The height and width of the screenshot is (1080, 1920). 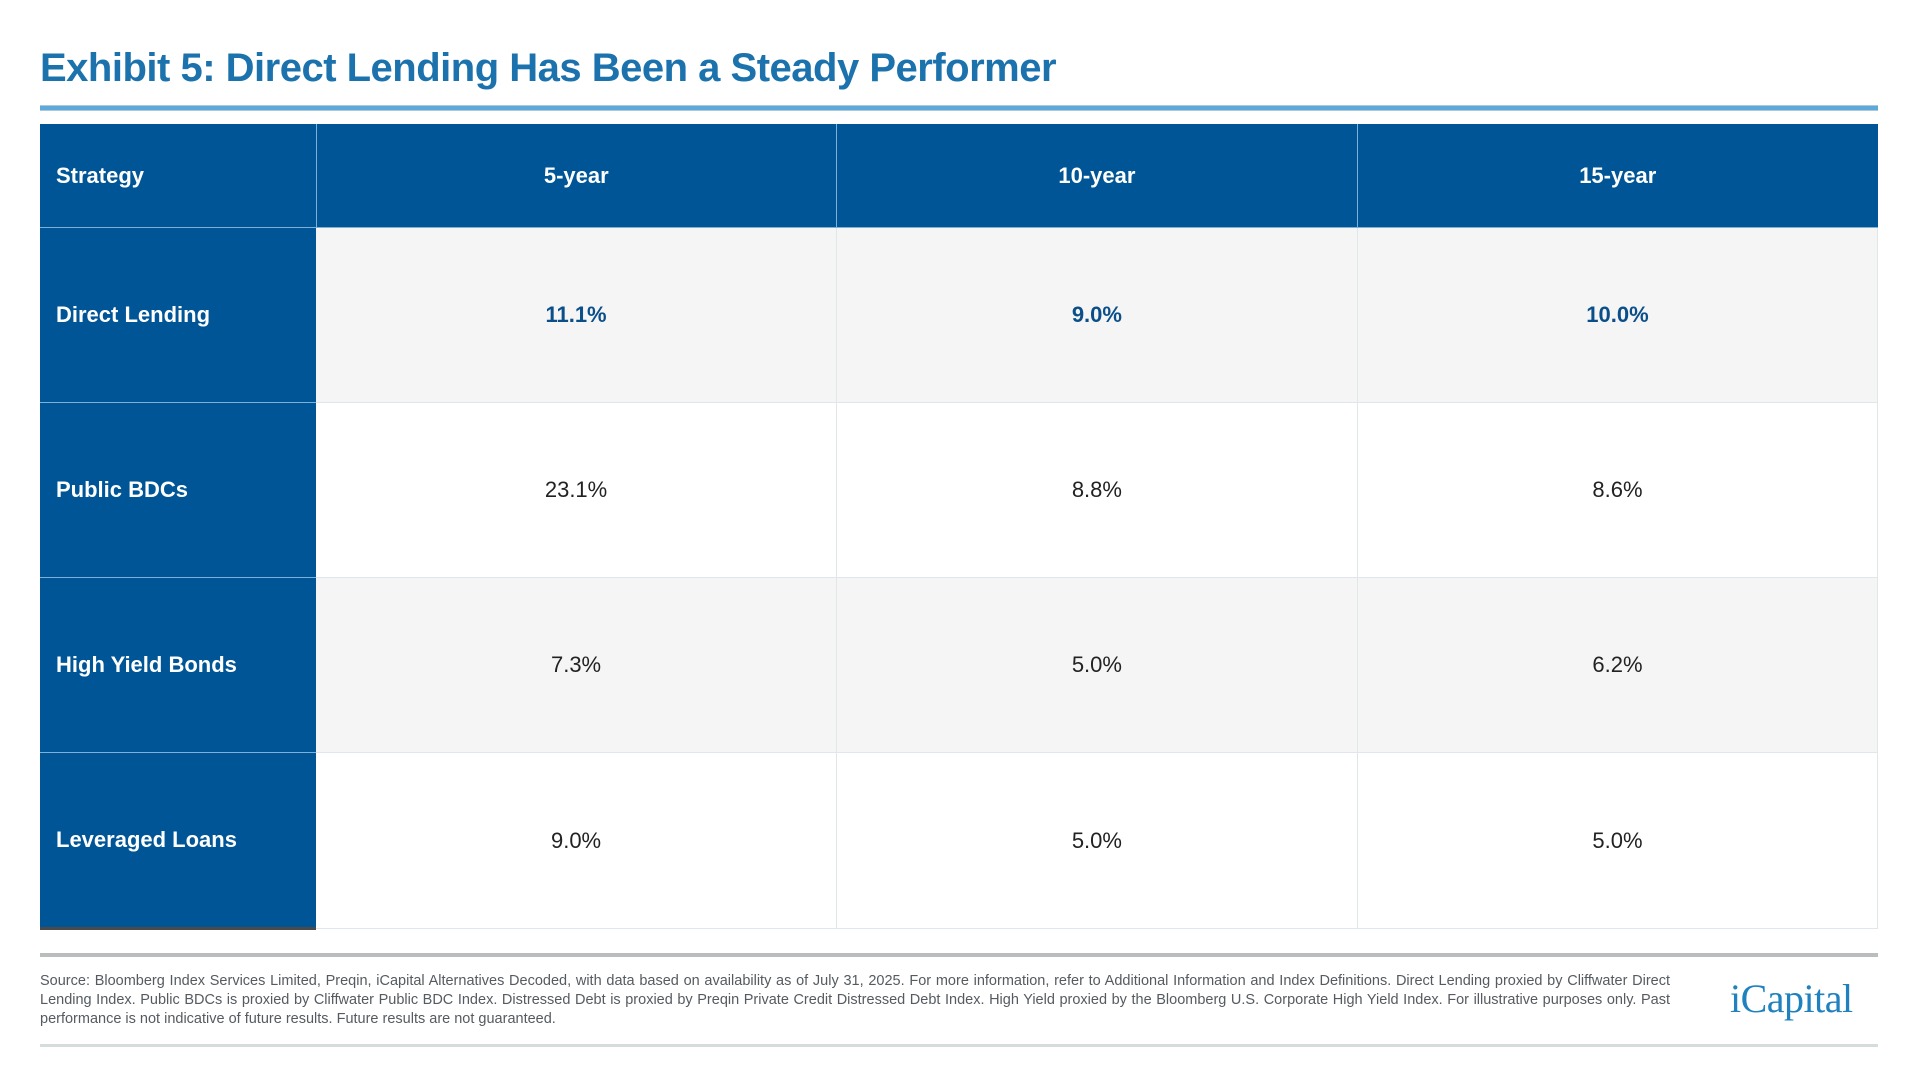 I want to click on strategy-label: Direct Lending, so click(x=178, y=315).